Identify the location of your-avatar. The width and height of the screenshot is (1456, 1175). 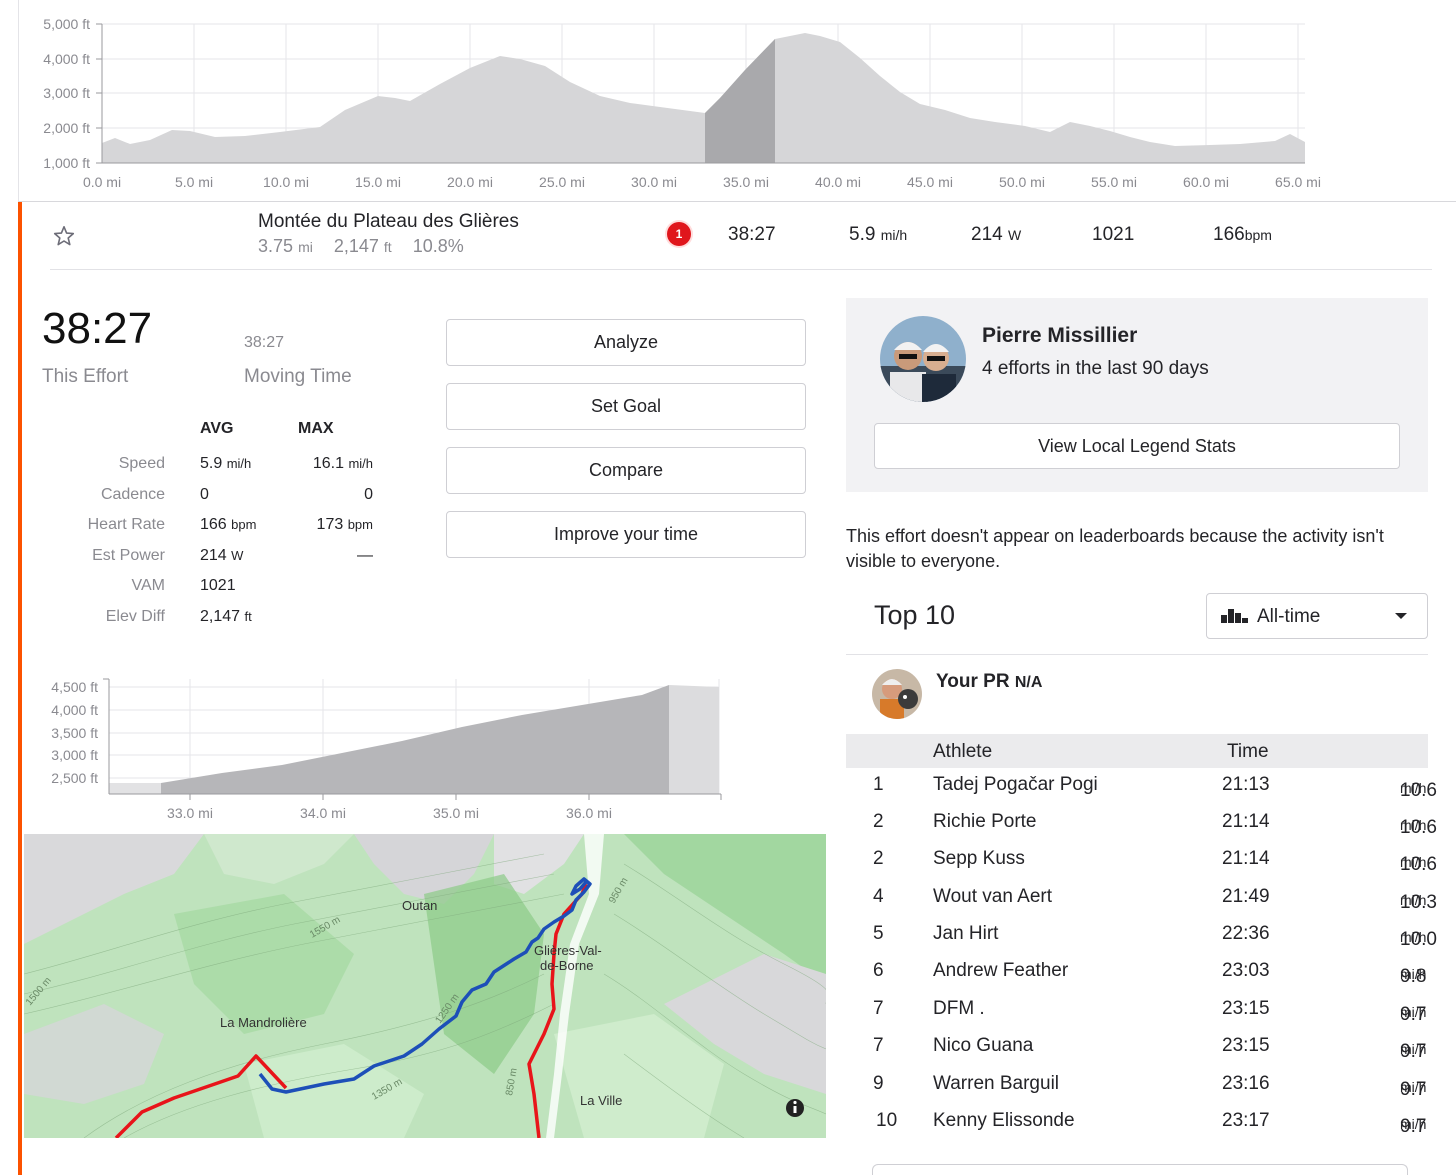
(897, 694).